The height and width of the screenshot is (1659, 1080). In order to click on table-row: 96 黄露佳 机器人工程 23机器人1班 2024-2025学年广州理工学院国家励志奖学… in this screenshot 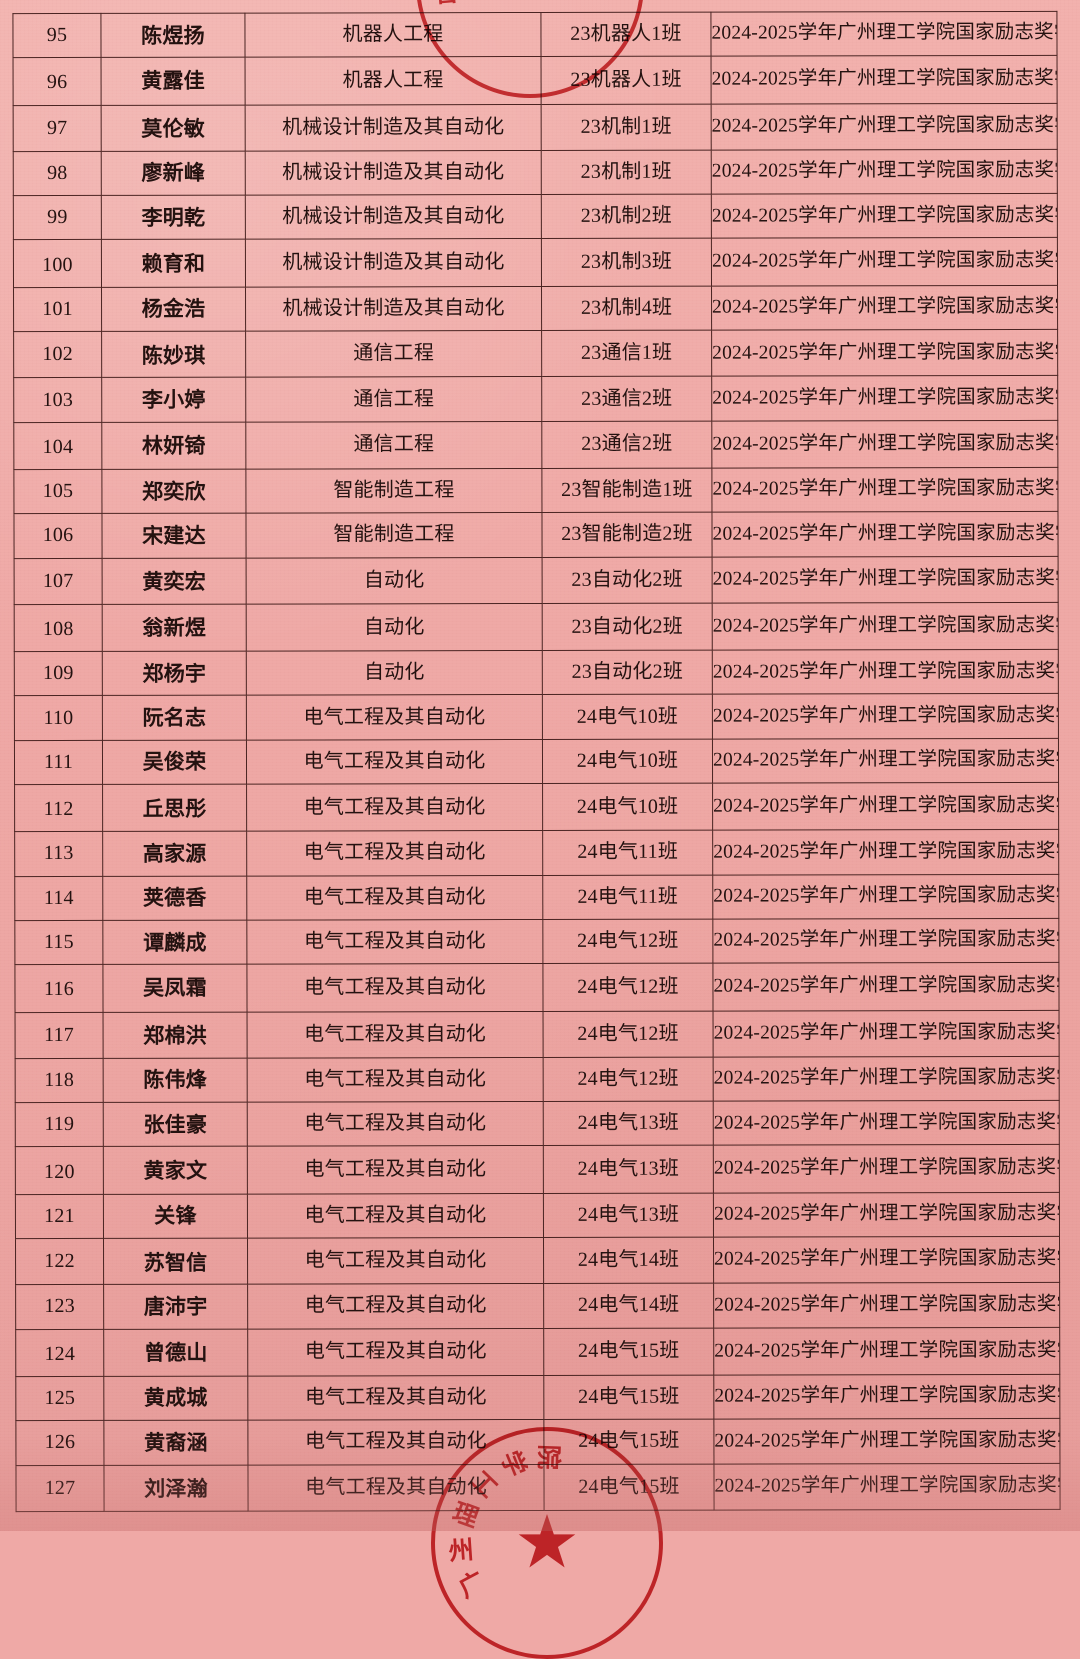, I will do `click(535, 80)`.